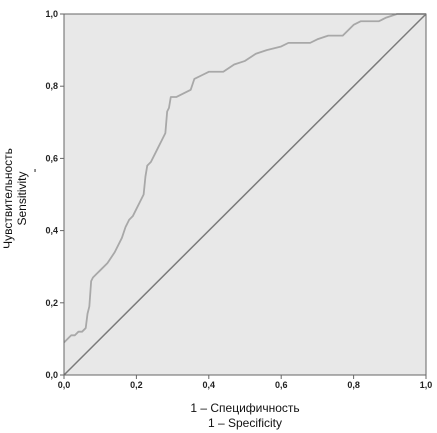 The width and height of the screenshot is (437, 433). Describe the element at coordinates (244, 408) in the screenshot. I see `x-axis-title-ru: 1 – Специфичность` at that location.